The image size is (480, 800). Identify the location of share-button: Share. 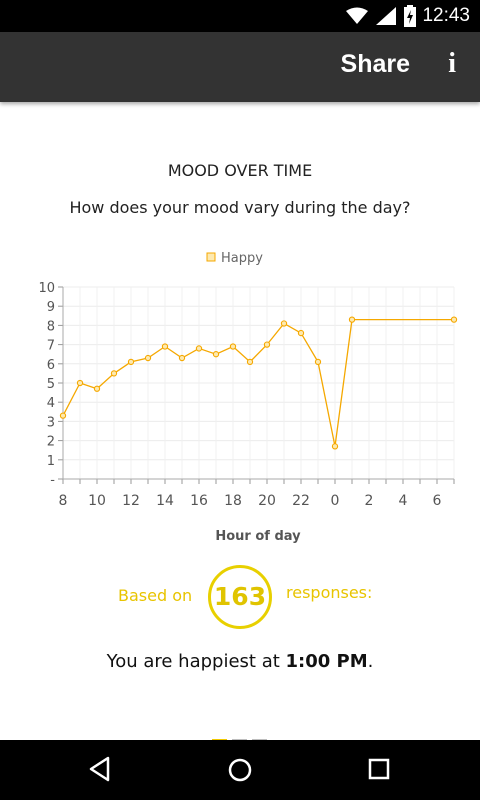
(375, 64).